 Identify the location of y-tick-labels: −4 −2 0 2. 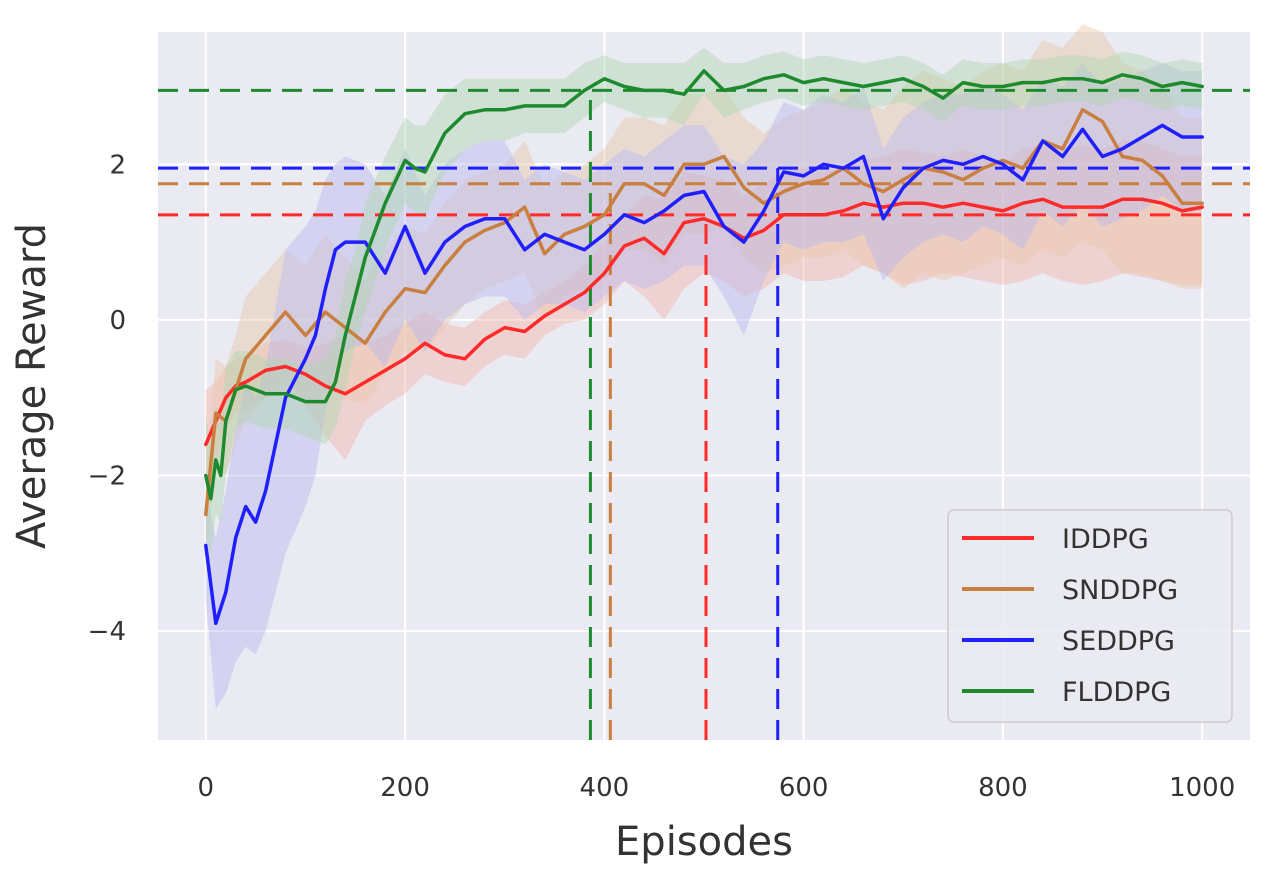
(107, 398).